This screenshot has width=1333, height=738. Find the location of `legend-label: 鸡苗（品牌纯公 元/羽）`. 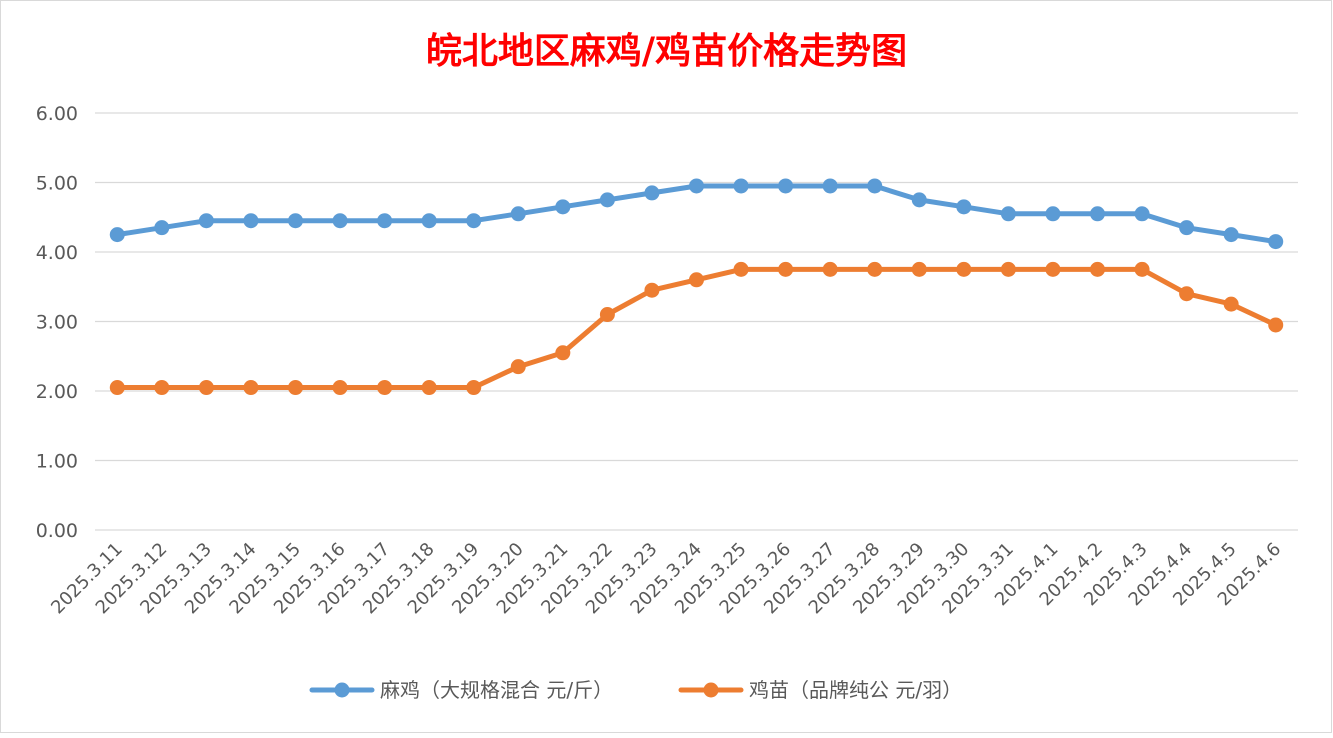

legend-label: 鸡苗（品牌纯公 元/羽） is located at coordinates (855, 690).